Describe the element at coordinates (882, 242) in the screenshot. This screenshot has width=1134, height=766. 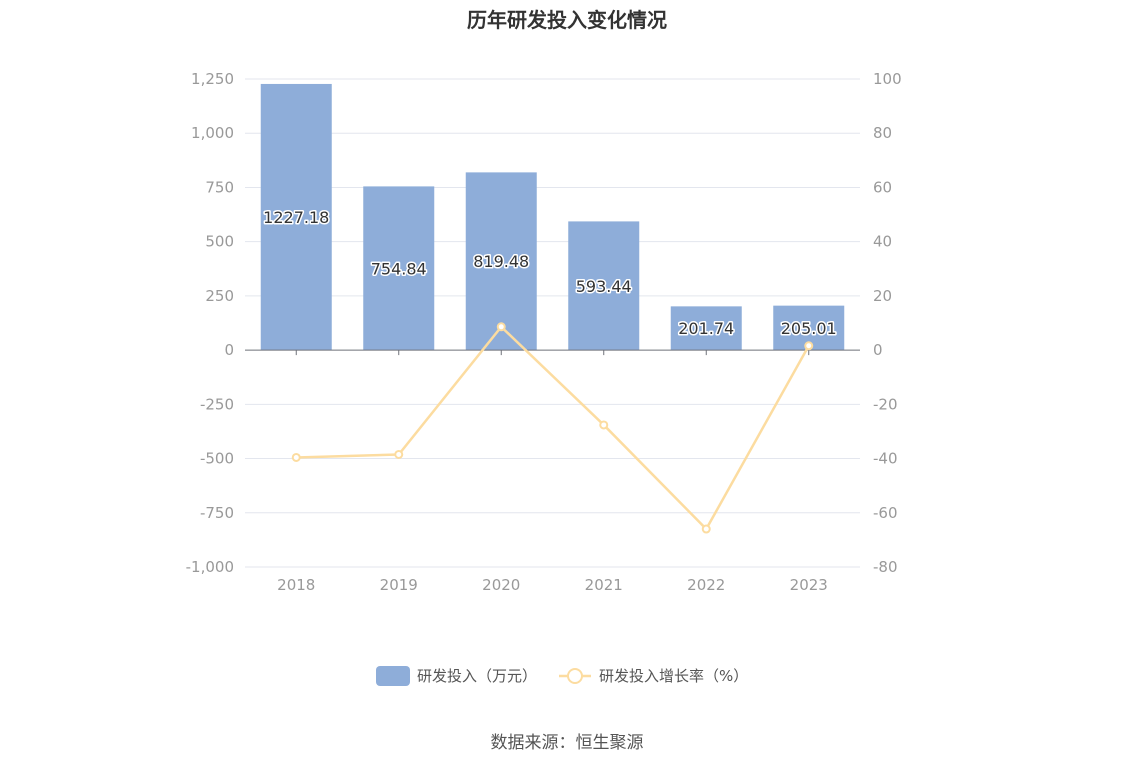
I see `y-right-tick-label: 40` at that location.